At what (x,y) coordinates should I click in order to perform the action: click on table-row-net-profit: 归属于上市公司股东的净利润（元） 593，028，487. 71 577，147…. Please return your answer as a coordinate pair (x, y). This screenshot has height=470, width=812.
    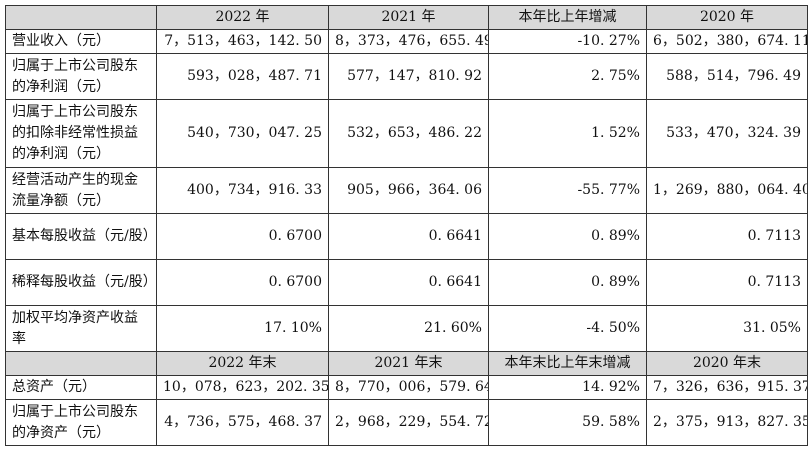
    Looking at the image, I should click on (406, 76).